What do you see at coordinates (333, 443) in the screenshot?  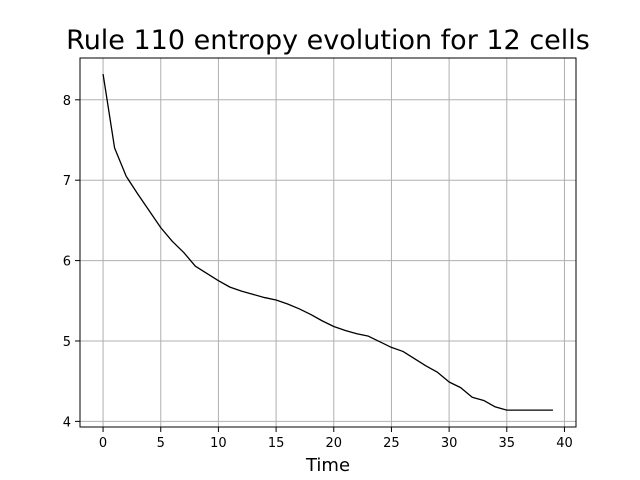 I see `x-tick-label: 20` at bounding box center [333, 443].